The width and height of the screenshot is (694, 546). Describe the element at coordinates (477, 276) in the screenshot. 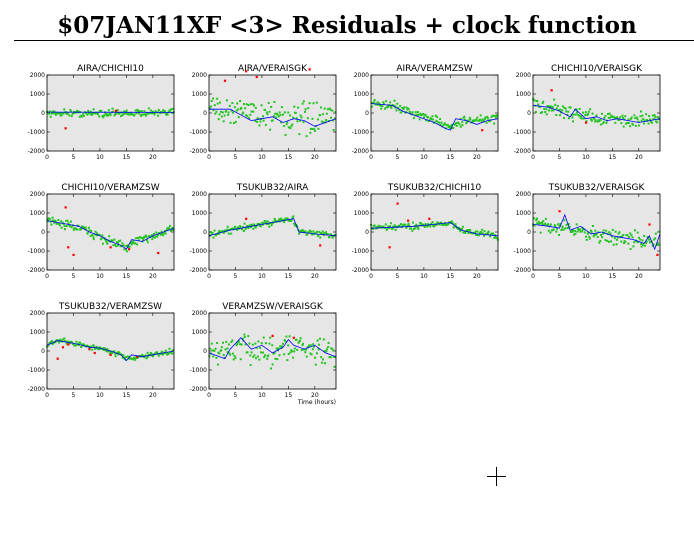

I see `x-tick-label: 20` at that location.